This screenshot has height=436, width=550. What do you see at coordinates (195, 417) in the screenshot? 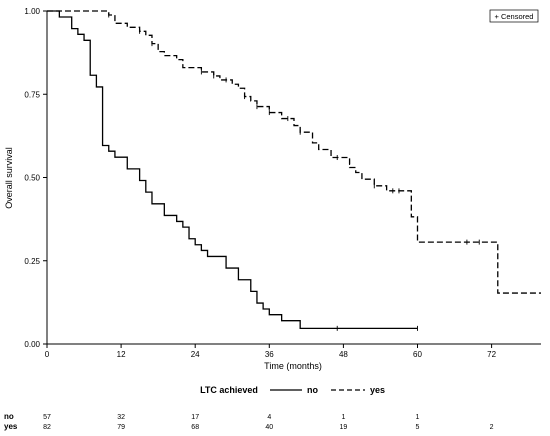
I see `risk-count-no: 17` at bounding box center [195, 417].